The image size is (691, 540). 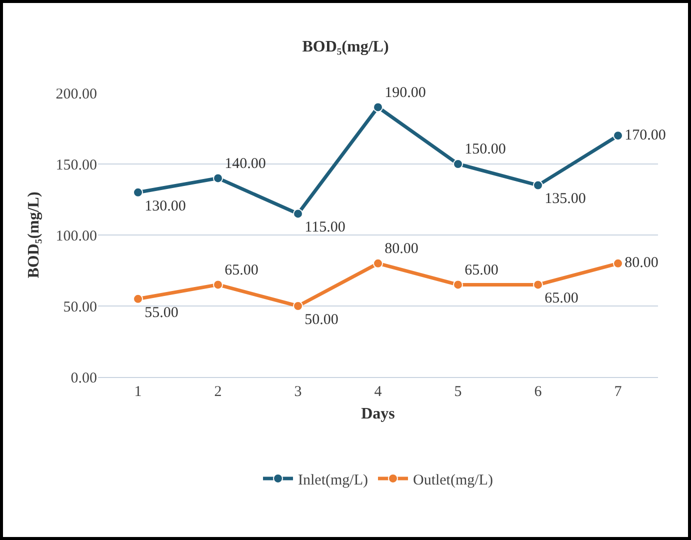 I want to click on y-tick-label: 150.00, so click(x=76, y=165).